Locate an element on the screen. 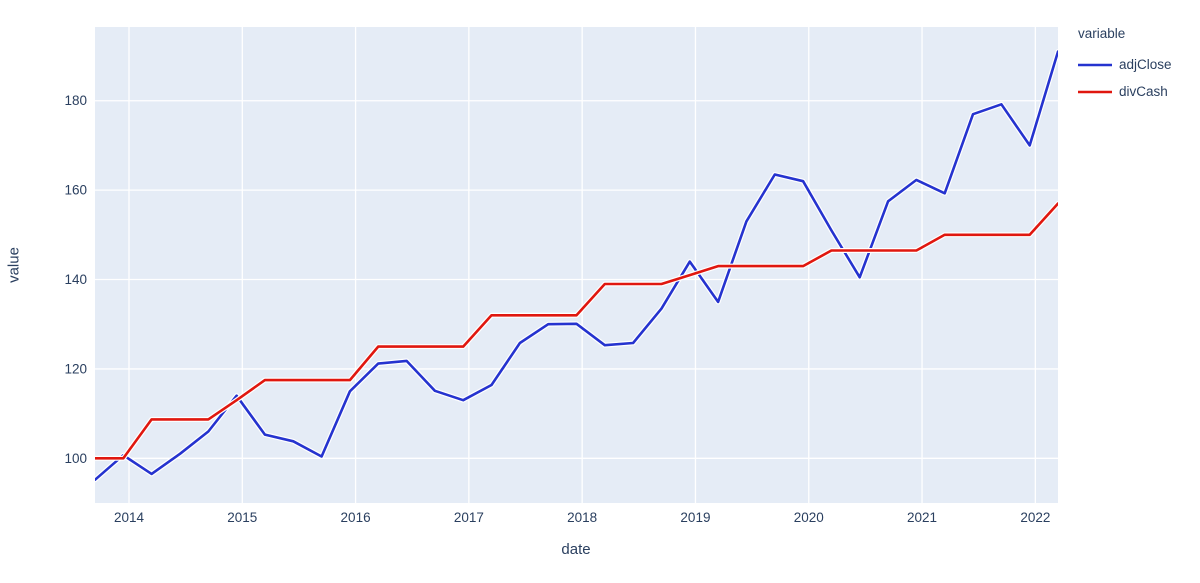 This screenshot has width=1200, height=583. x-tick-label: 2017 is located at coordinates (469, 517).